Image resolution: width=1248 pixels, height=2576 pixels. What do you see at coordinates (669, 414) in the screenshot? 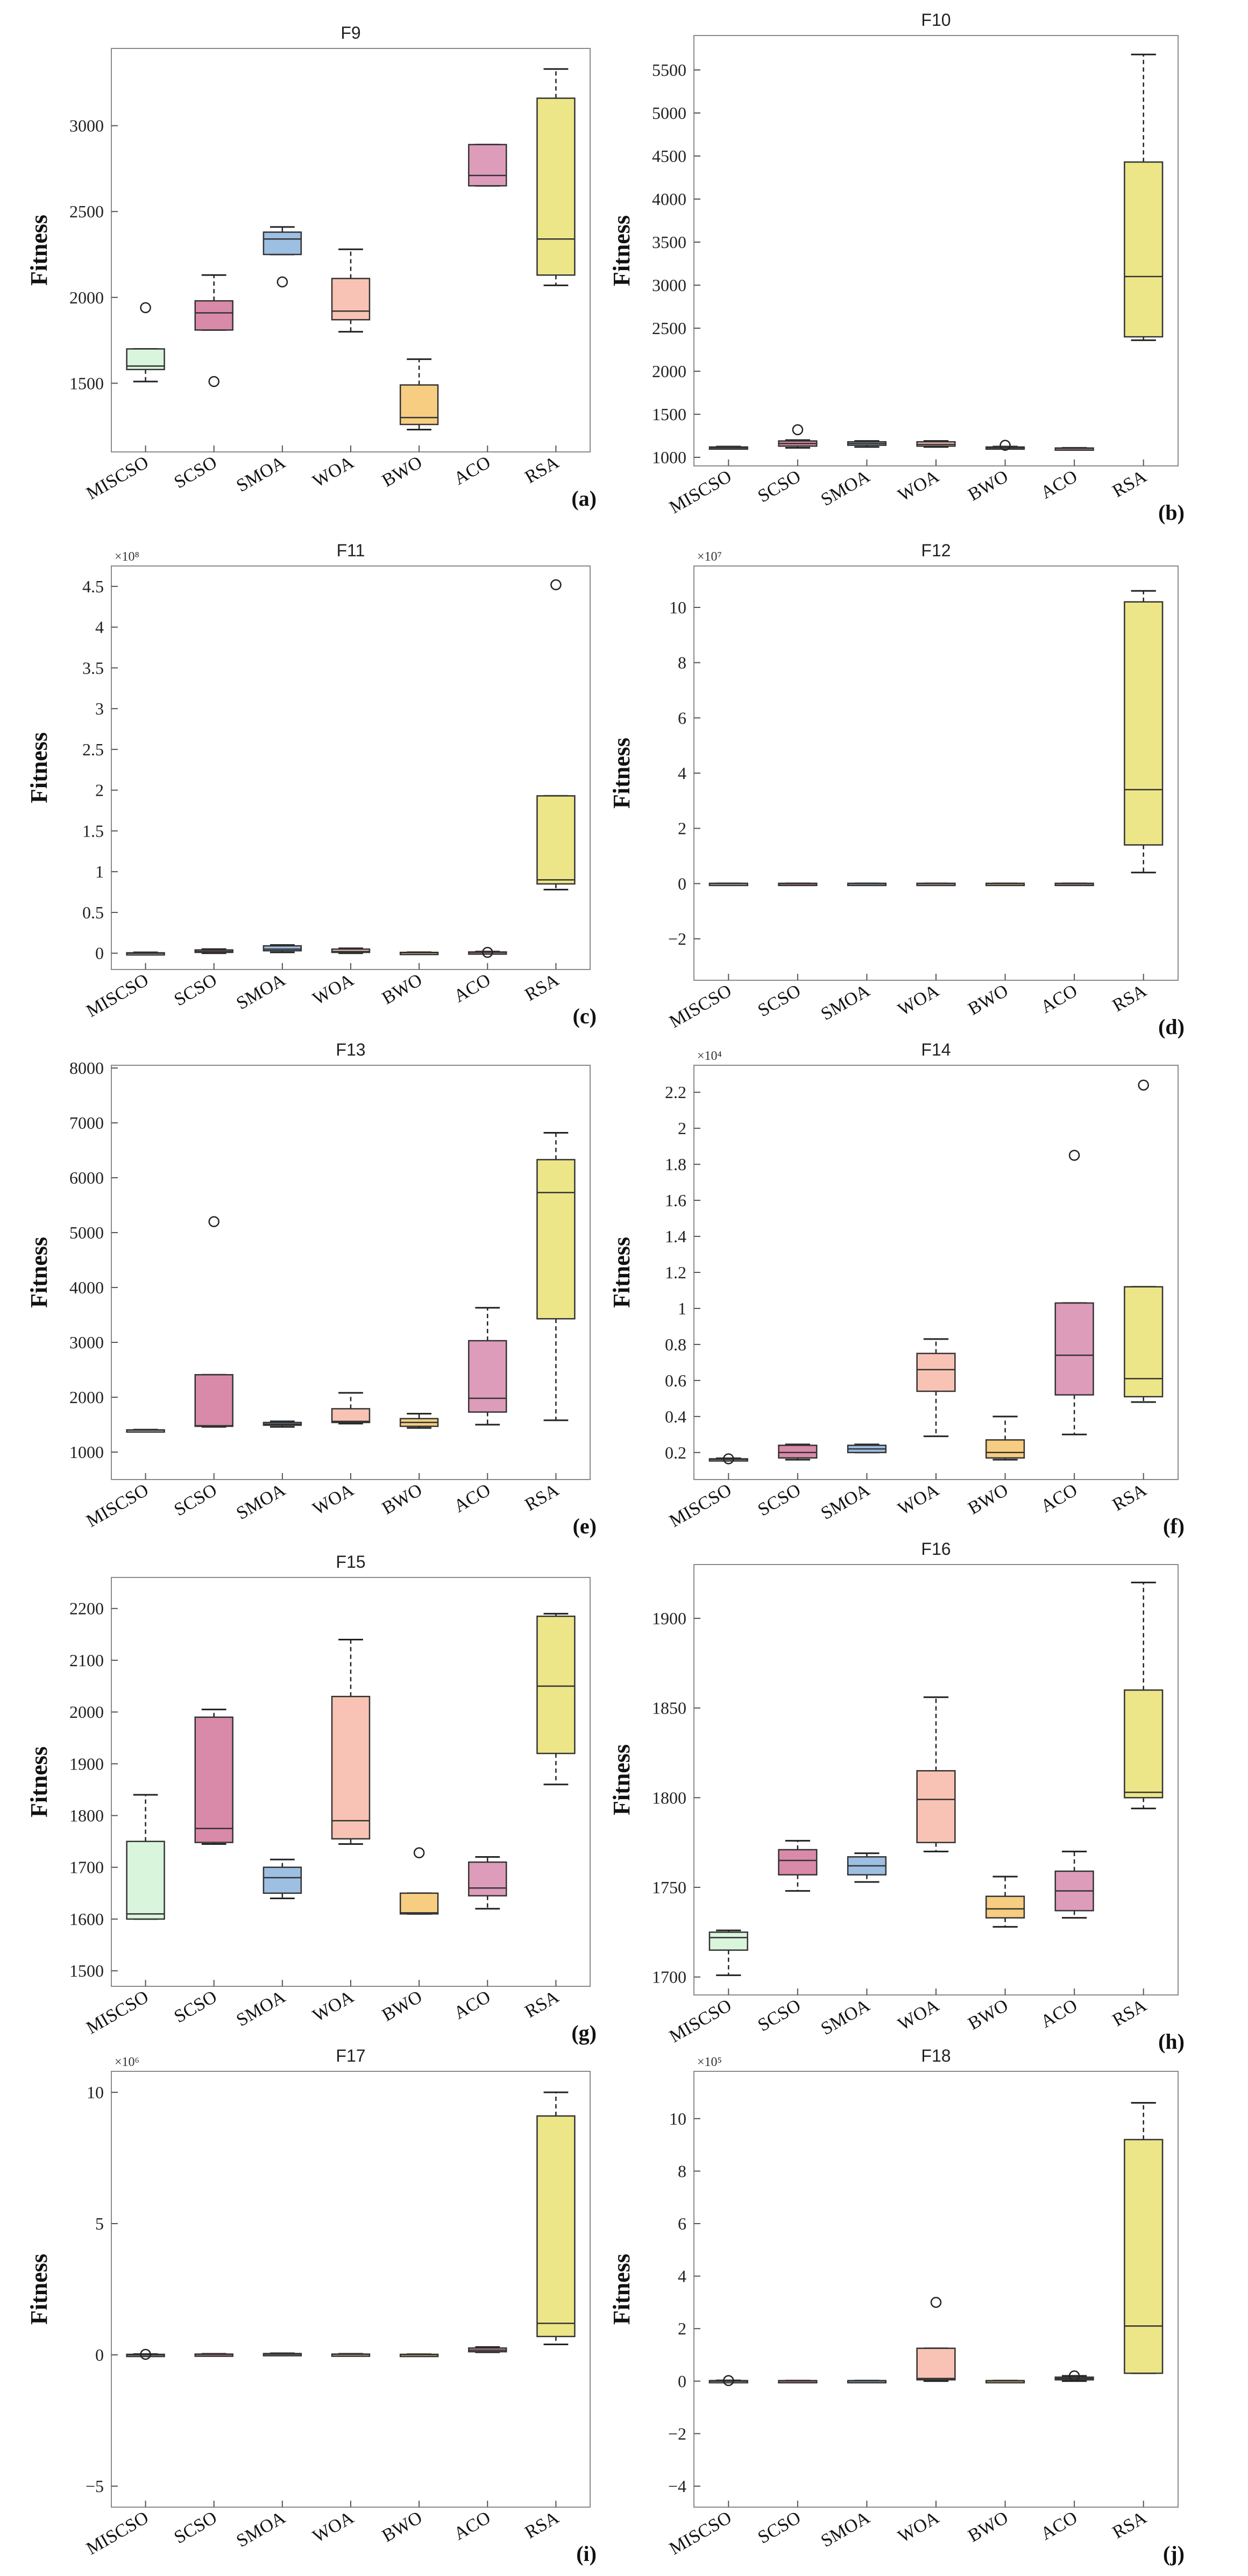
I see `y-tick-label: 1500` at bounding box center [669, 414].